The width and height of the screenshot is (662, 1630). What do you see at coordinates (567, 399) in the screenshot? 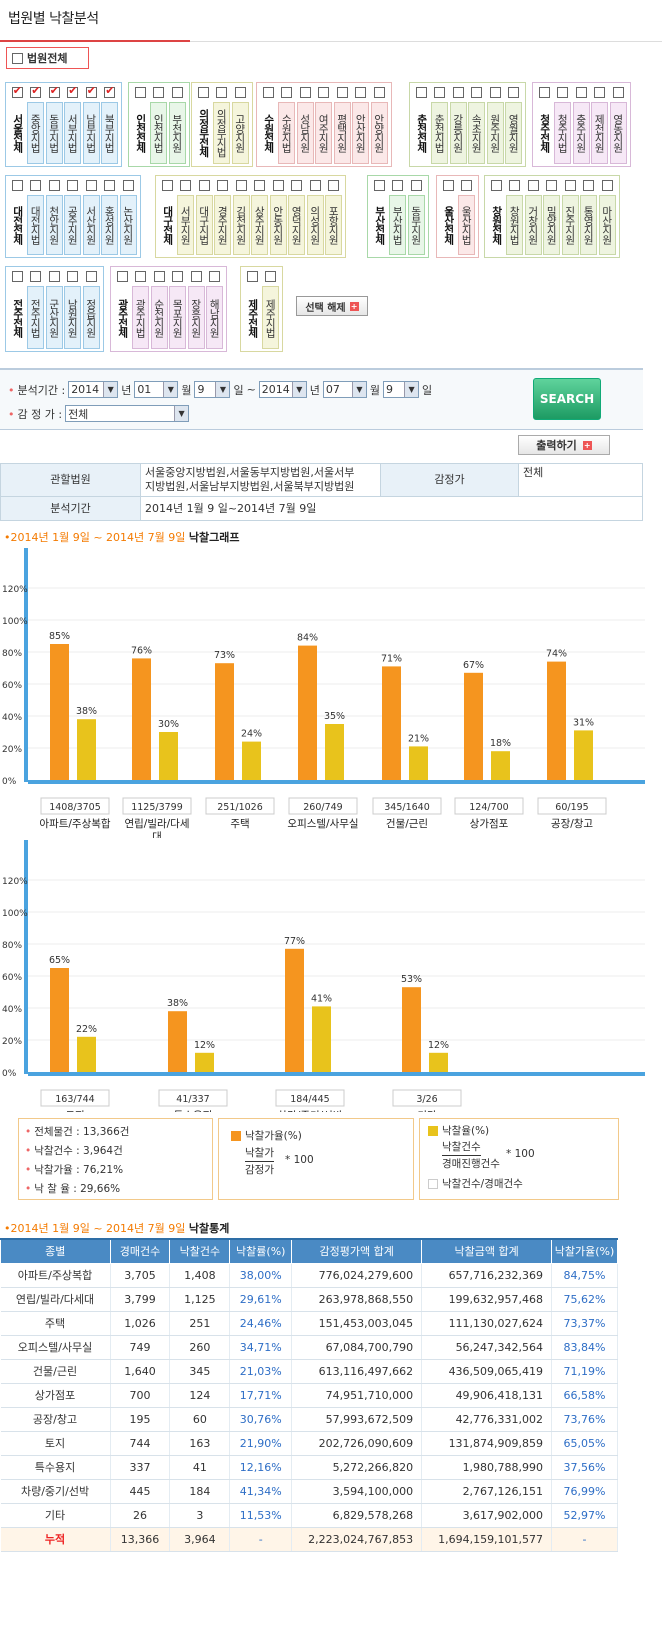
I see `search-button: SEARCH` at bounding box center [567, 399].